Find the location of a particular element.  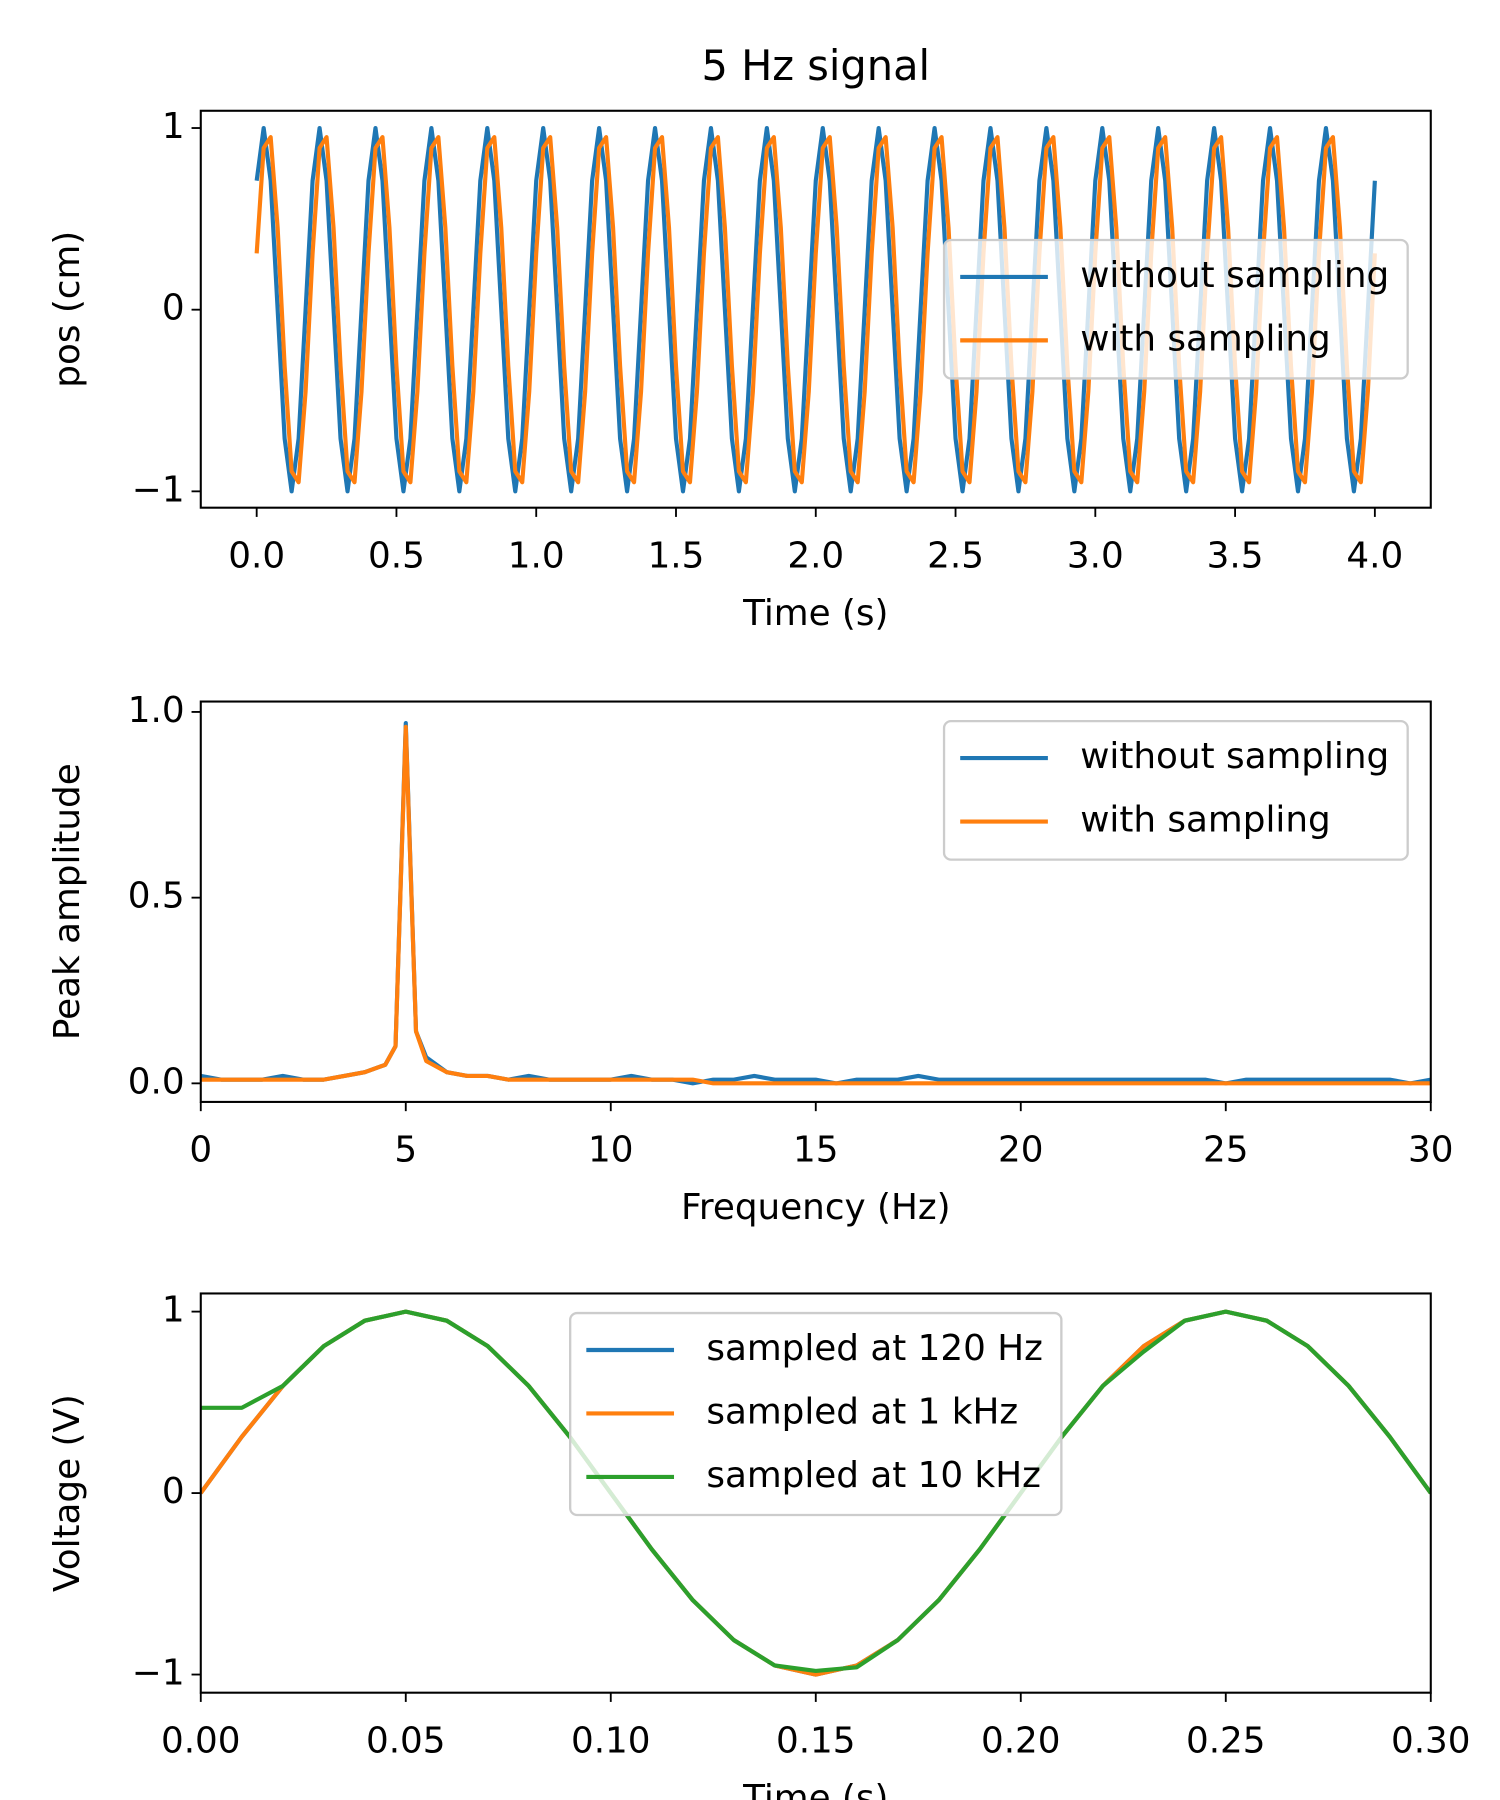

y-tick-label: 0.5 is located at coordinates (156, 896).